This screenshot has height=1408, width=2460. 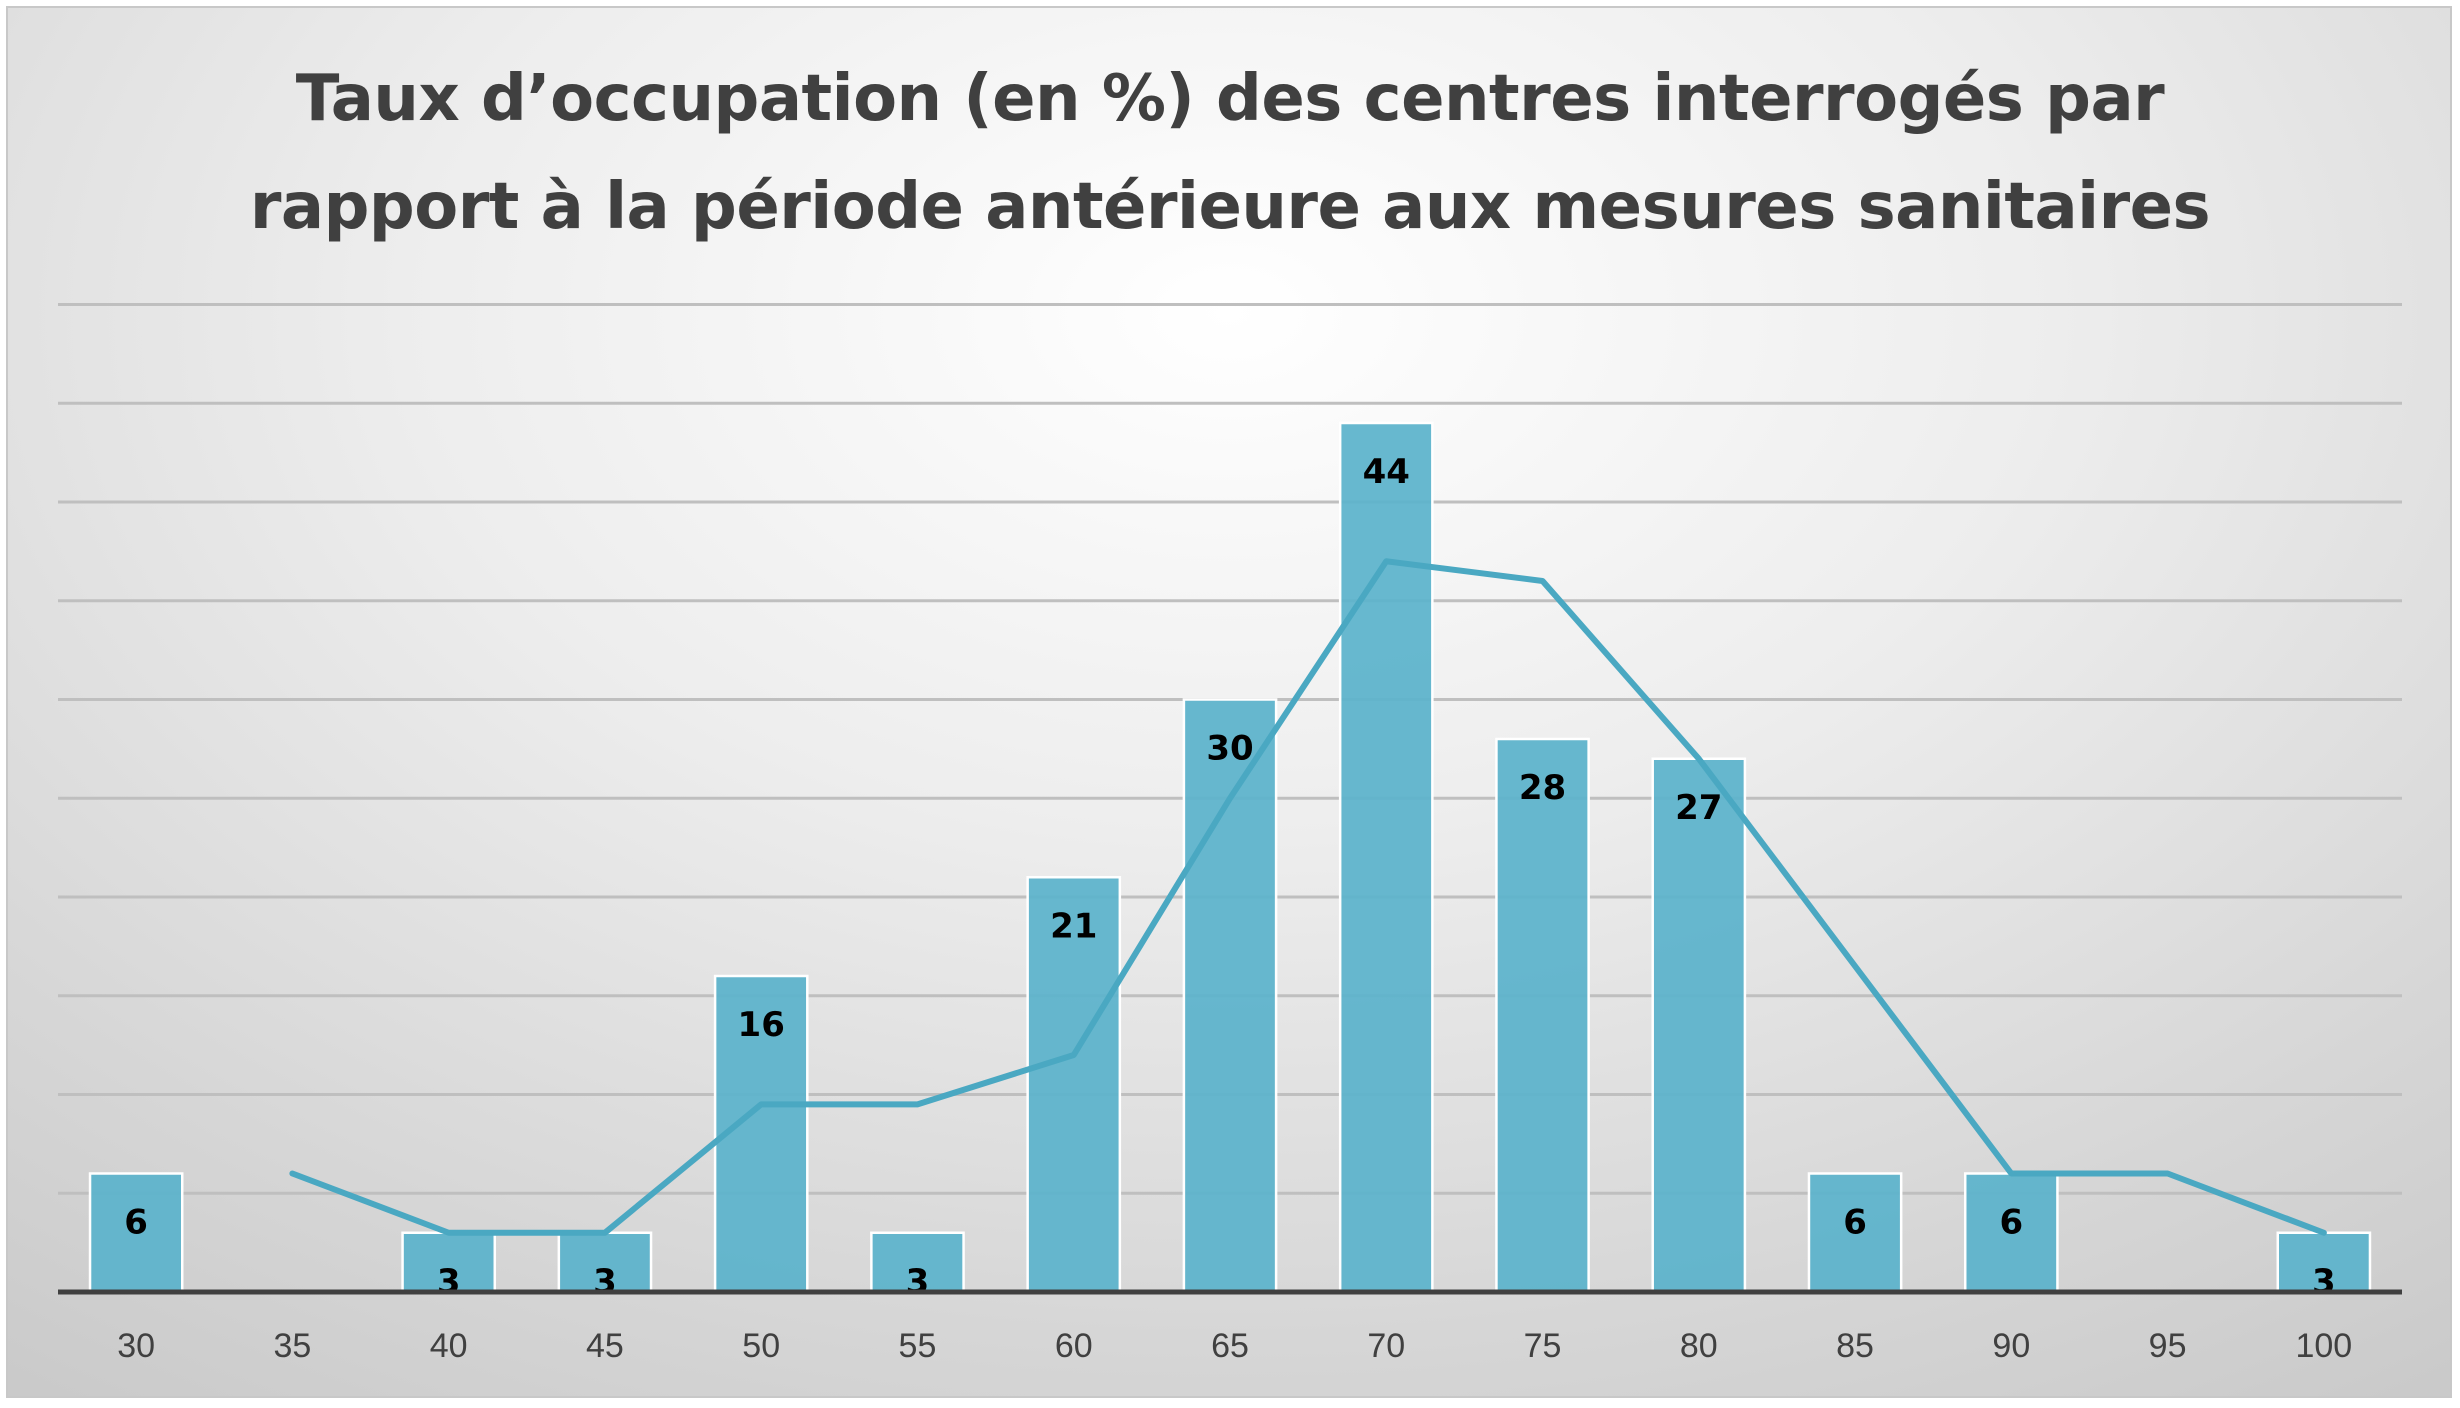 I want to click on data-label: 28, so click(x=1542, y=788).